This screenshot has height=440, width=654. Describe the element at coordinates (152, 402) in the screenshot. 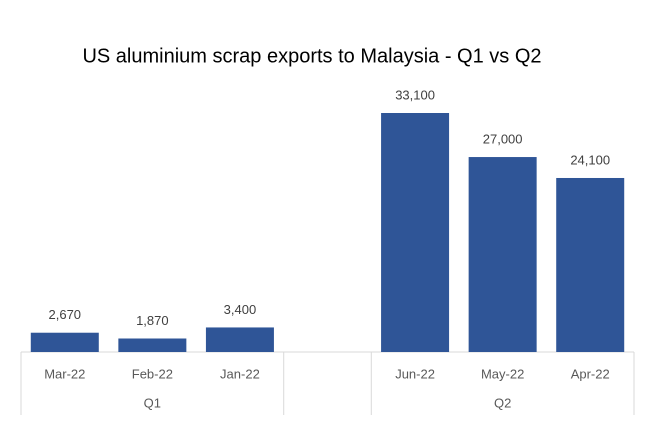

I see `group-label: Q1` at that location.